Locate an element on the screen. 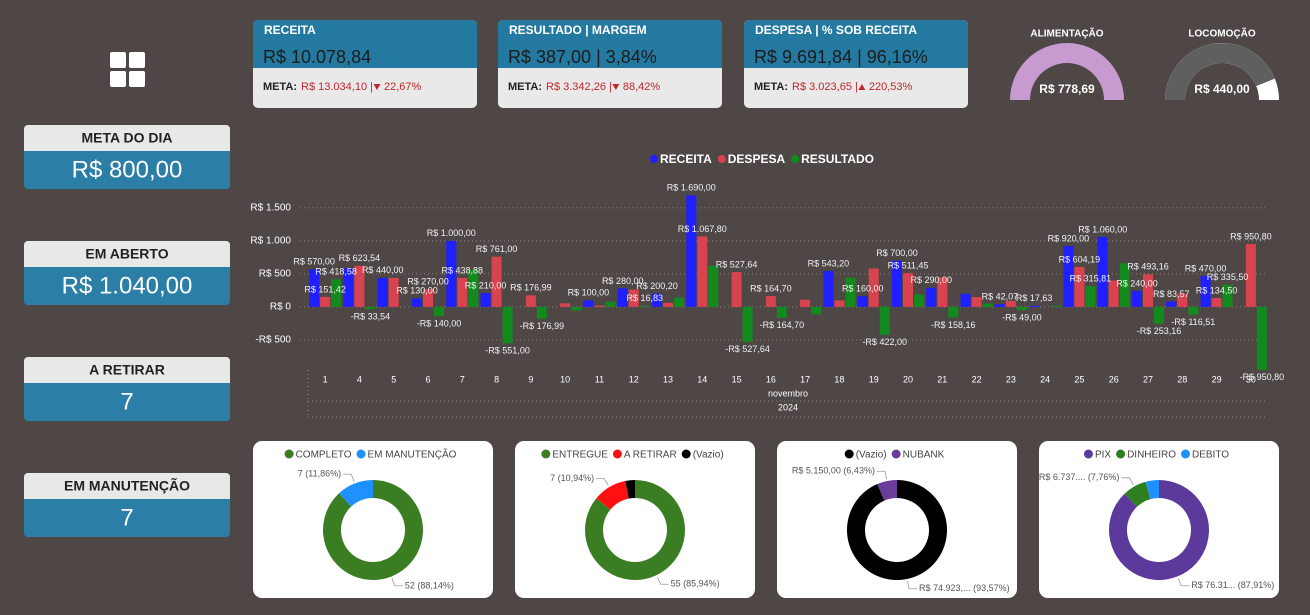  x-tick-label: 1 is located at coordinates (325, 379).